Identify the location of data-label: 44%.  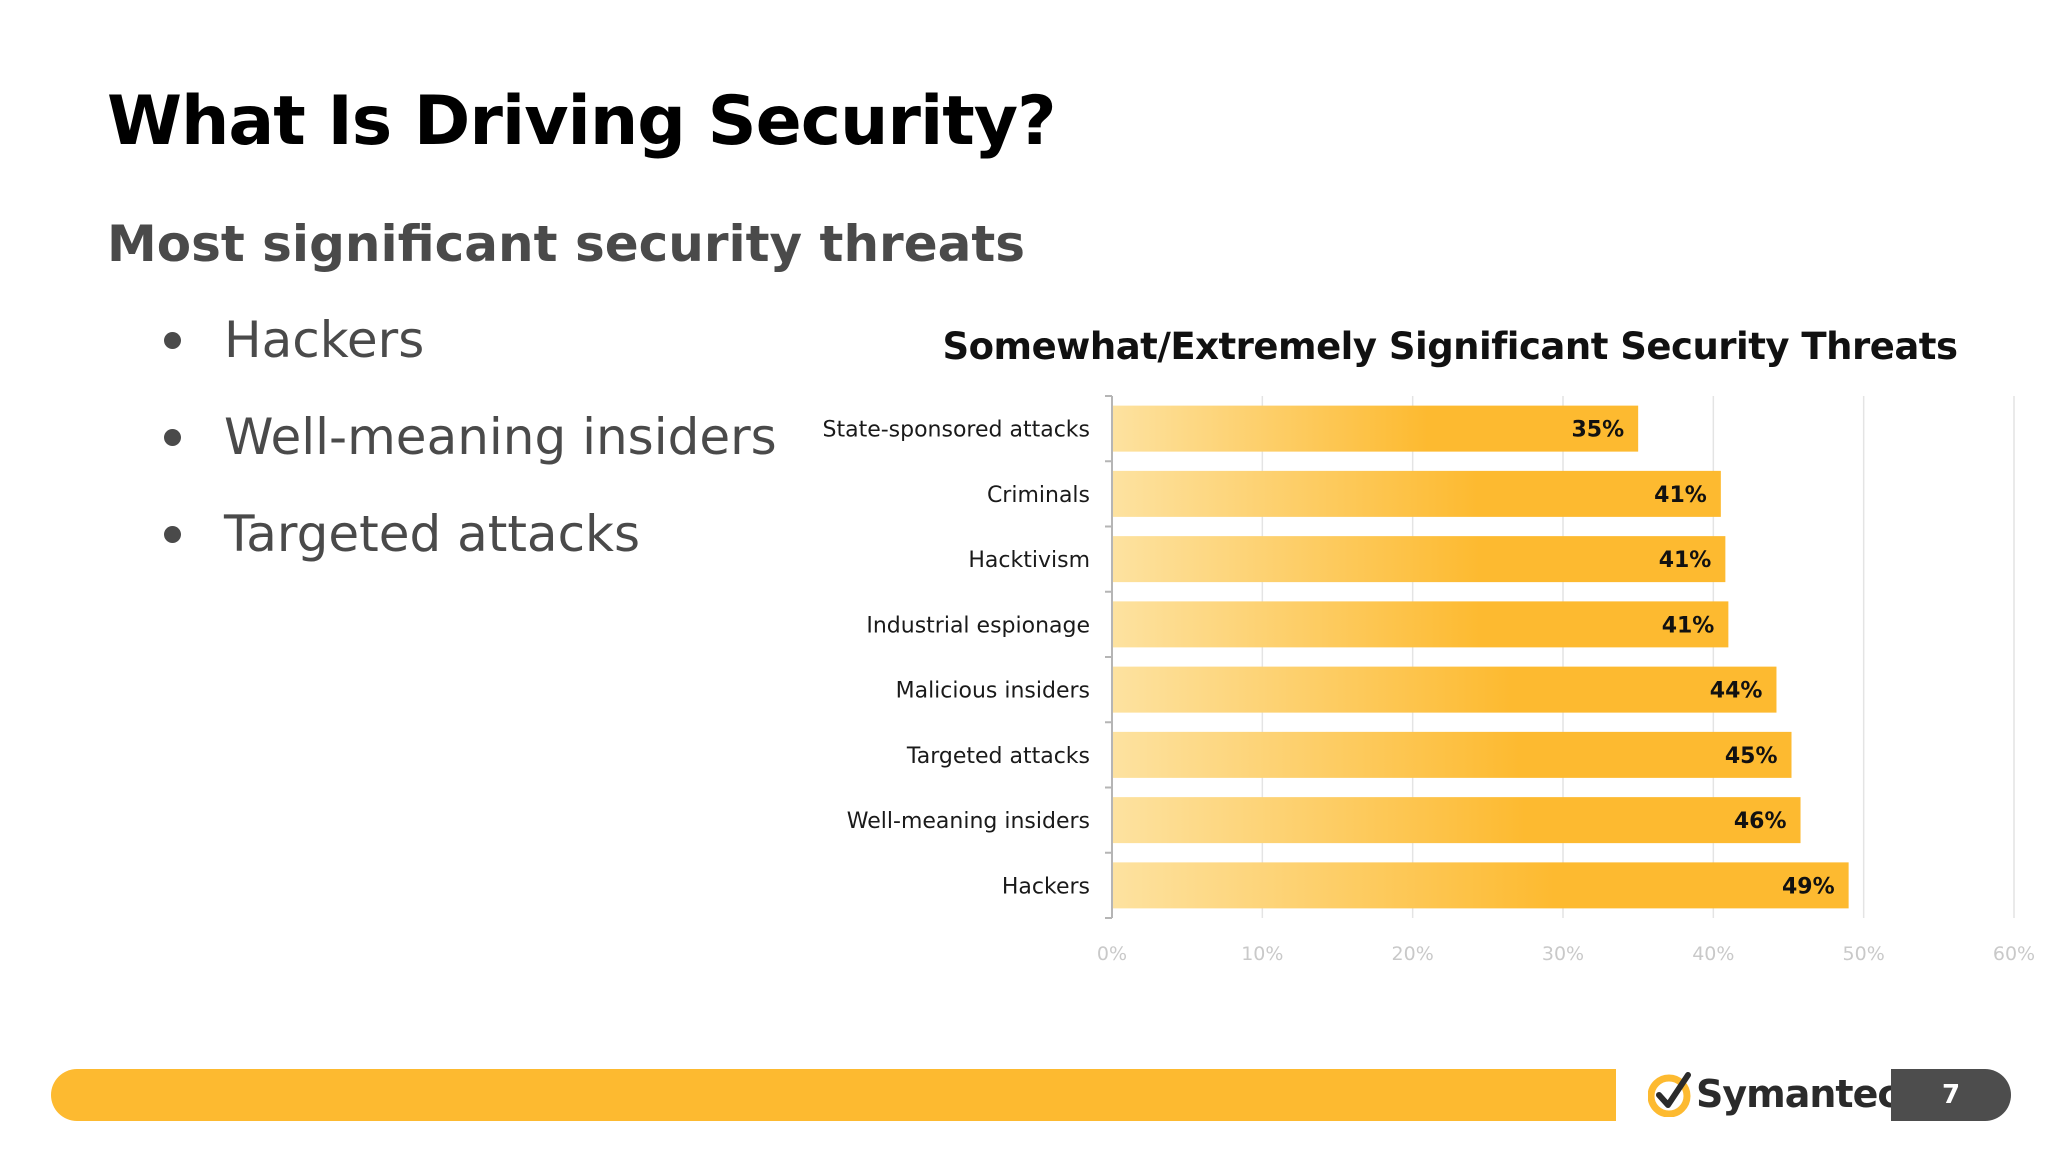
(1736, 691).